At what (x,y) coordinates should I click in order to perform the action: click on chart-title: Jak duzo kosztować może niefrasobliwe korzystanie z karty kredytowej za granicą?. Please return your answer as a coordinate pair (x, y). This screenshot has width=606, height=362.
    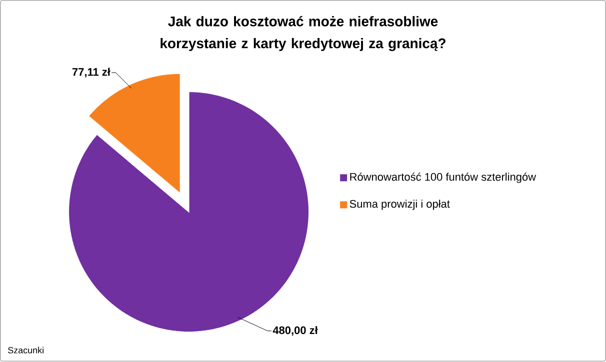
    Looking at the image, I should click on (303, 34).